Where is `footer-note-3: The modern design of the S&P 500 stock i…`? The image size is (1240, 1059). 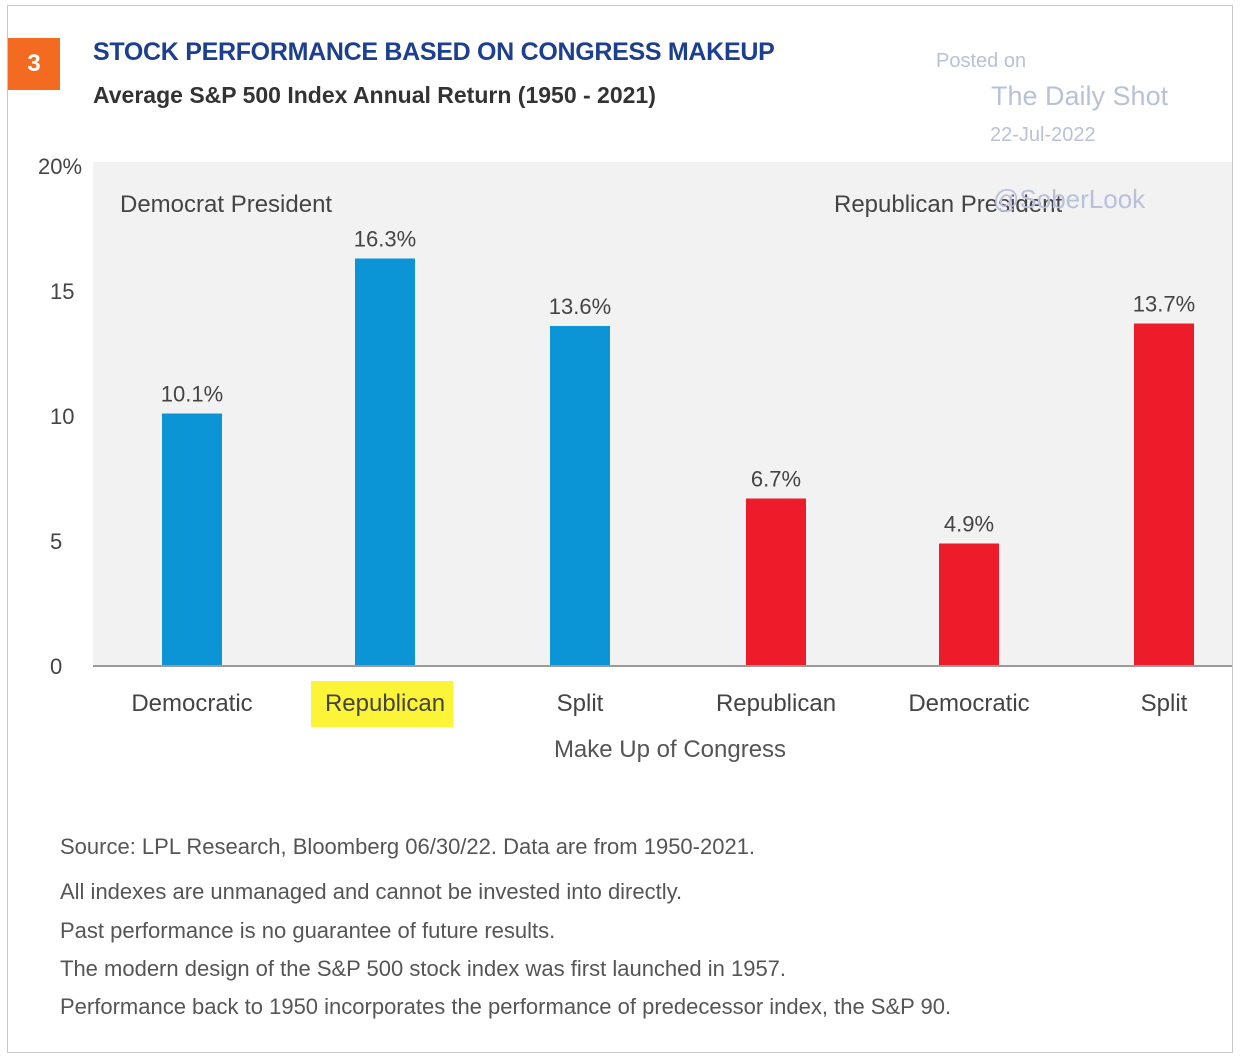 footer-note-3: The modern design of the S&P 500 stock i… is located at coordinates (423, 968).